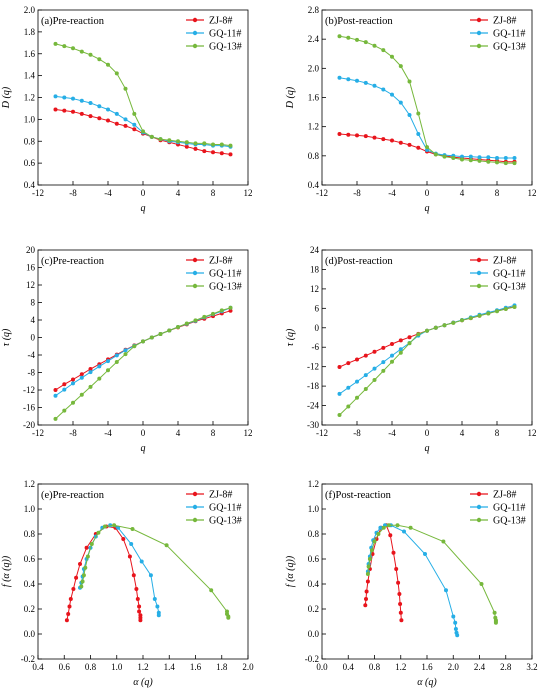 This screenshot has width=550, height=692. What do you see at coordinates (29, 390) in the screenshot?
I see `y-tick-label: -12` at bounding box center [29, 390].